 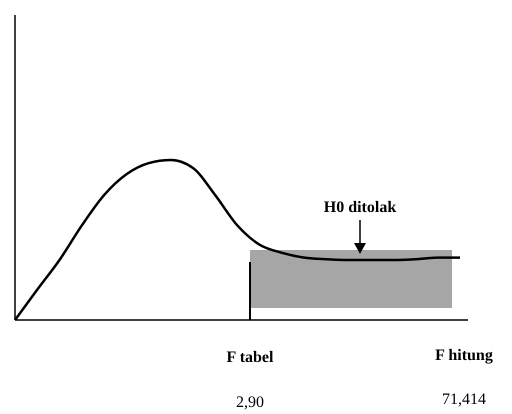 I want to click on text: 2,90, so click(x=250, y=402).